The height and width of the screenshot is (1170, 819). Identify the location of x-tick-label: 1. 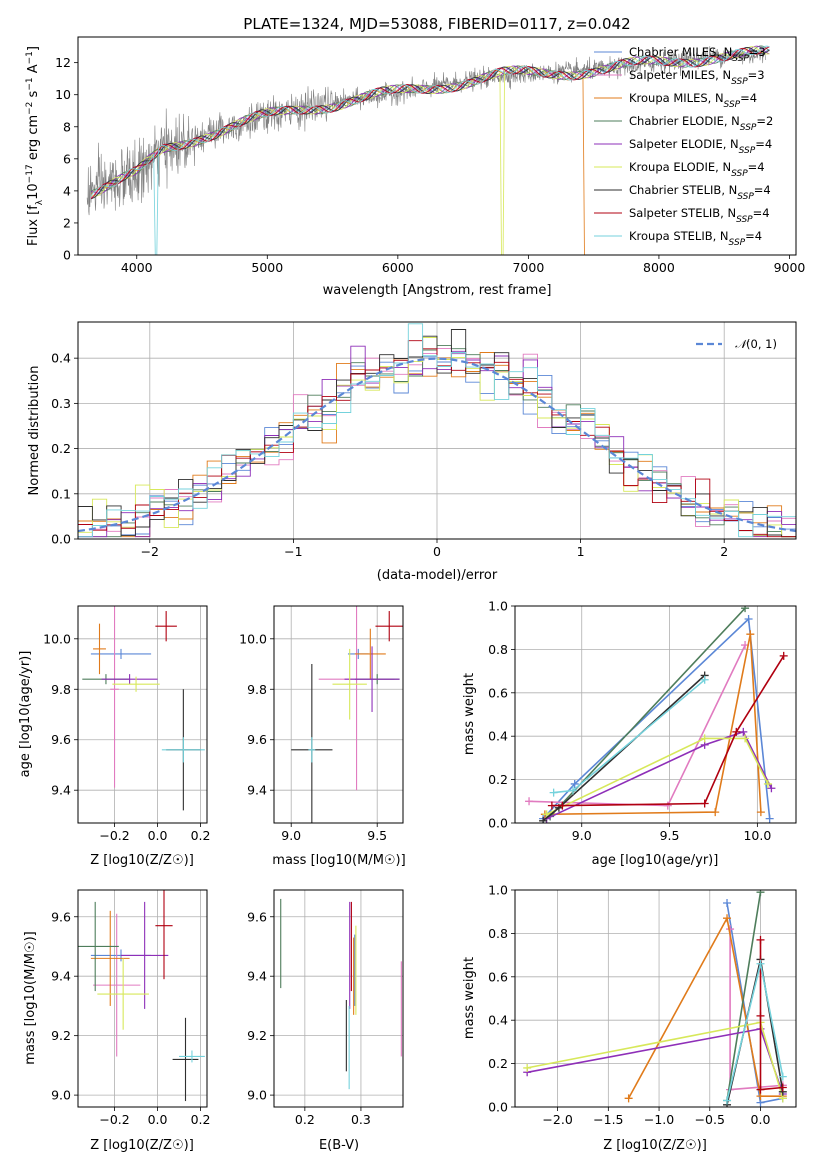
(581, 551).